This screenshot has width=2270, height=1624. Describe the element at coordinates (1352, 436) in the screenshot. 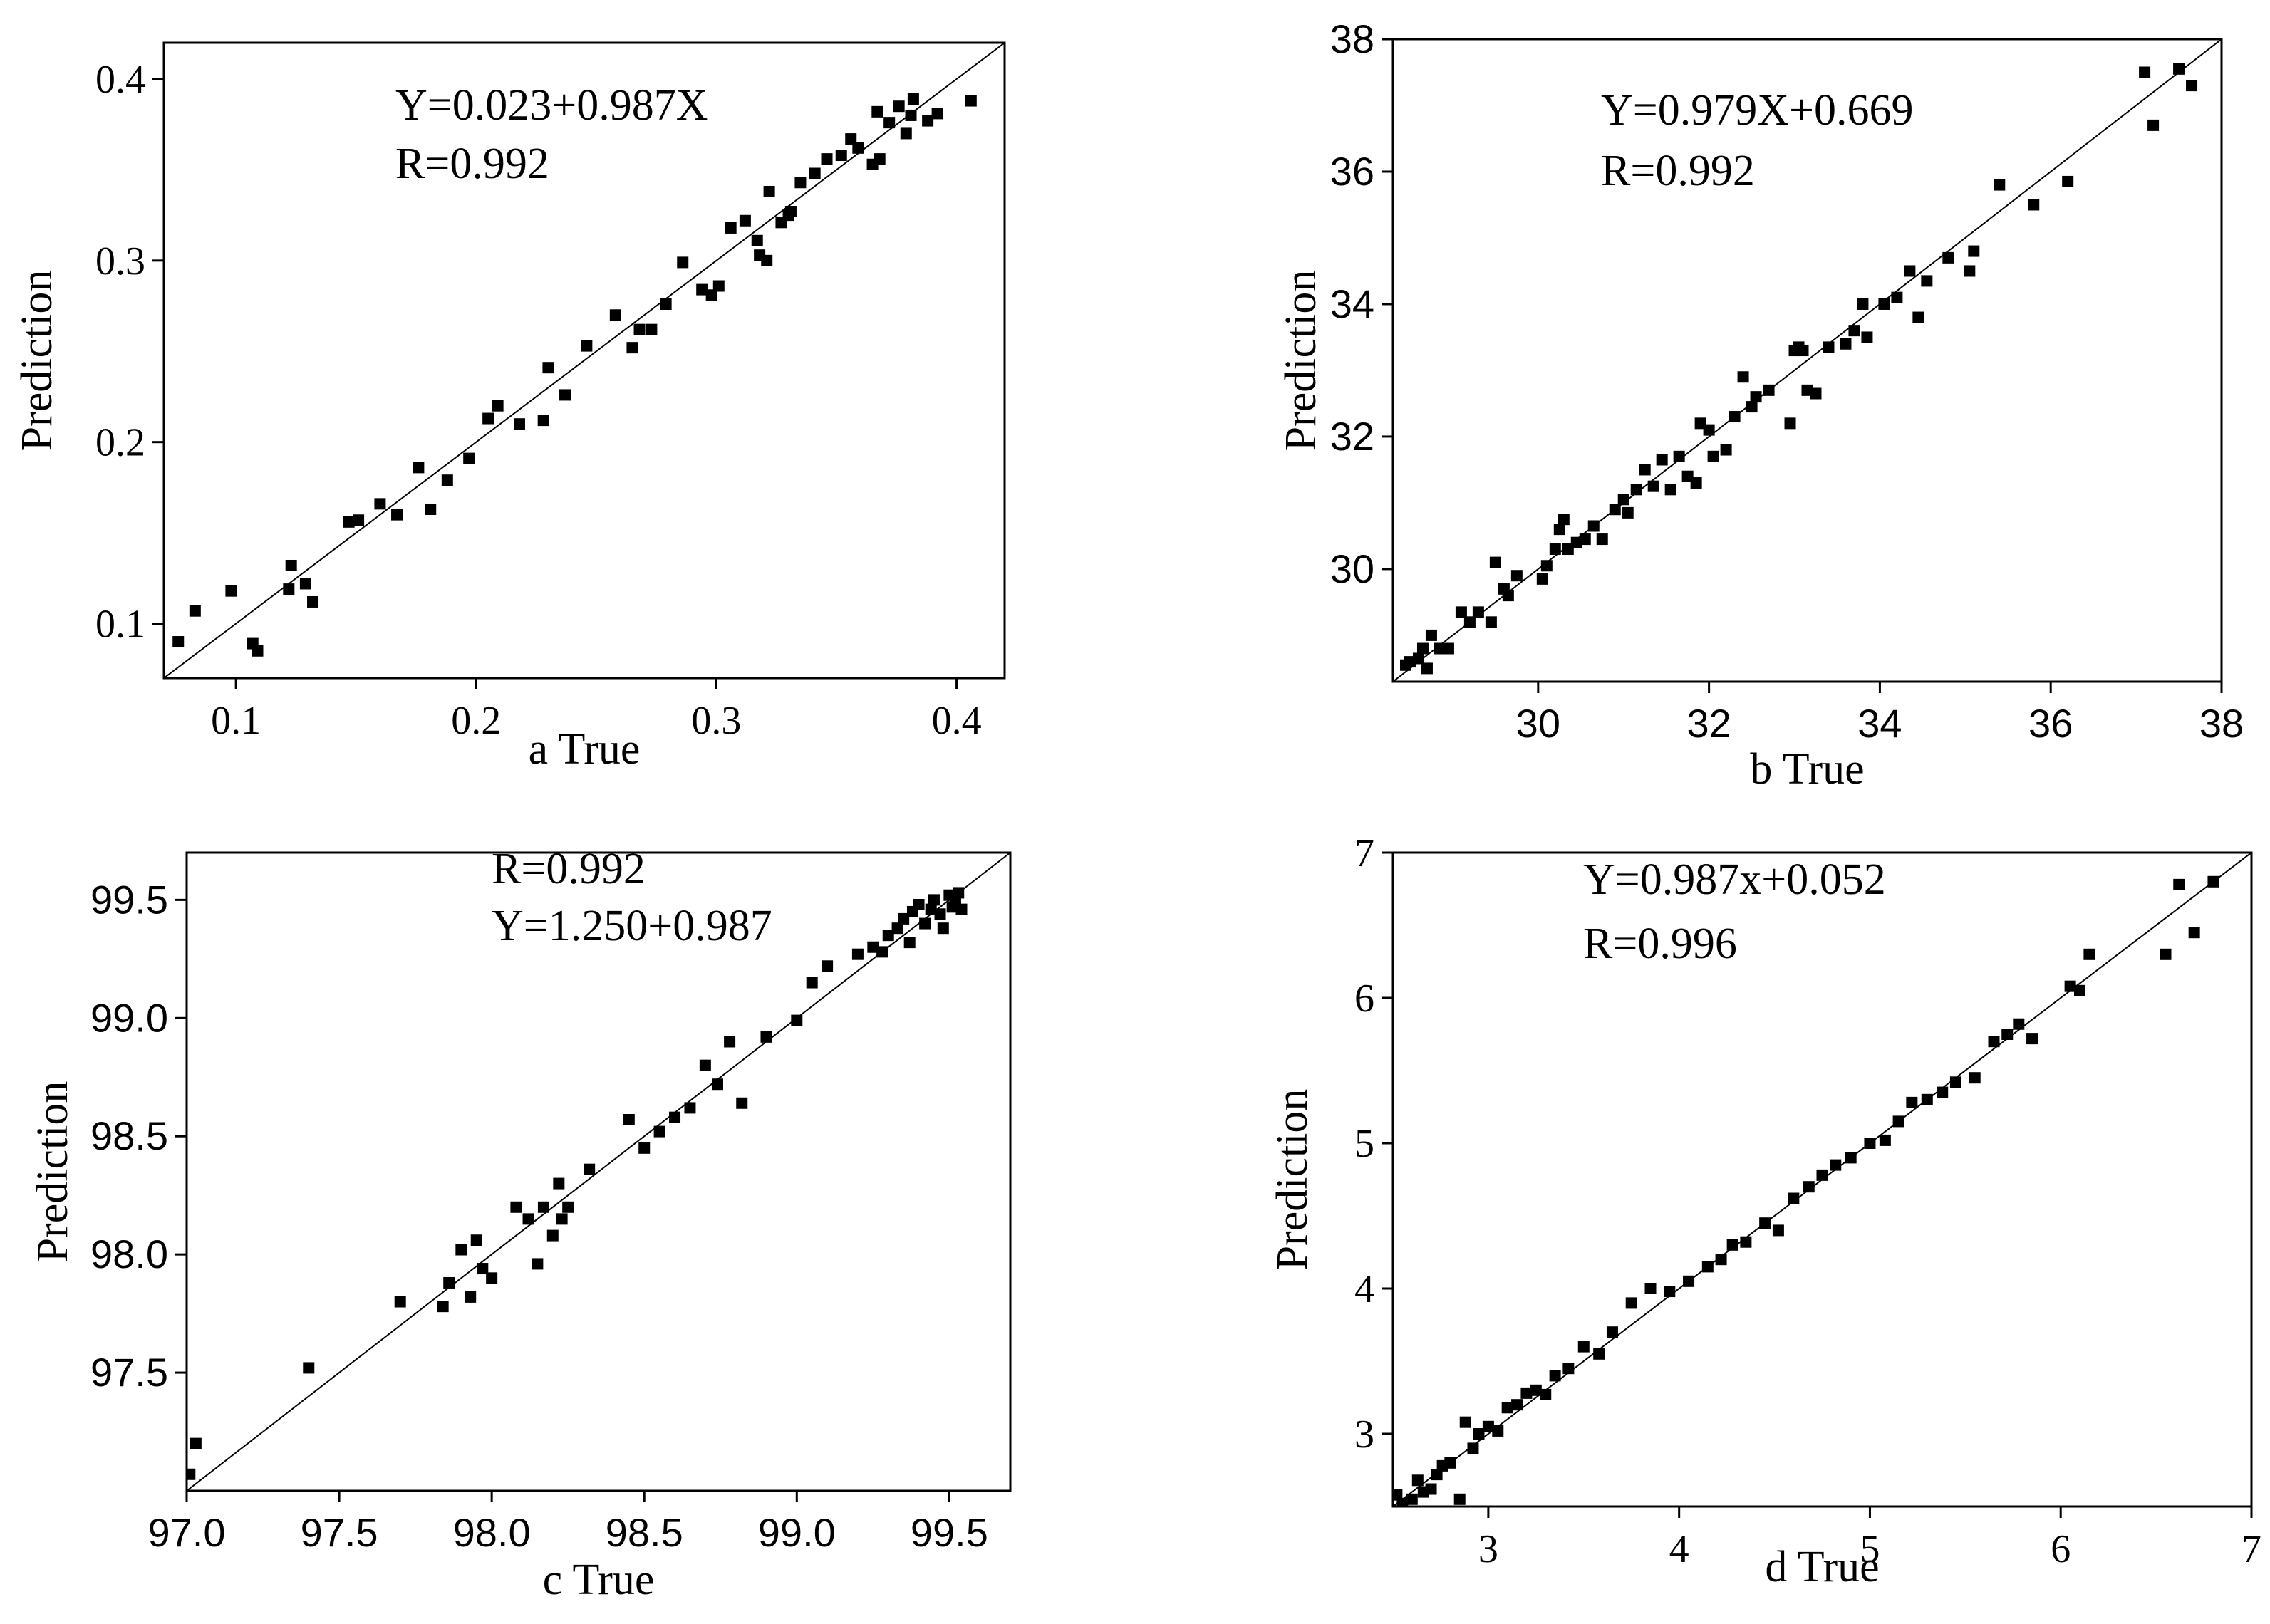

I see `y-tick-label: 32` at that location.